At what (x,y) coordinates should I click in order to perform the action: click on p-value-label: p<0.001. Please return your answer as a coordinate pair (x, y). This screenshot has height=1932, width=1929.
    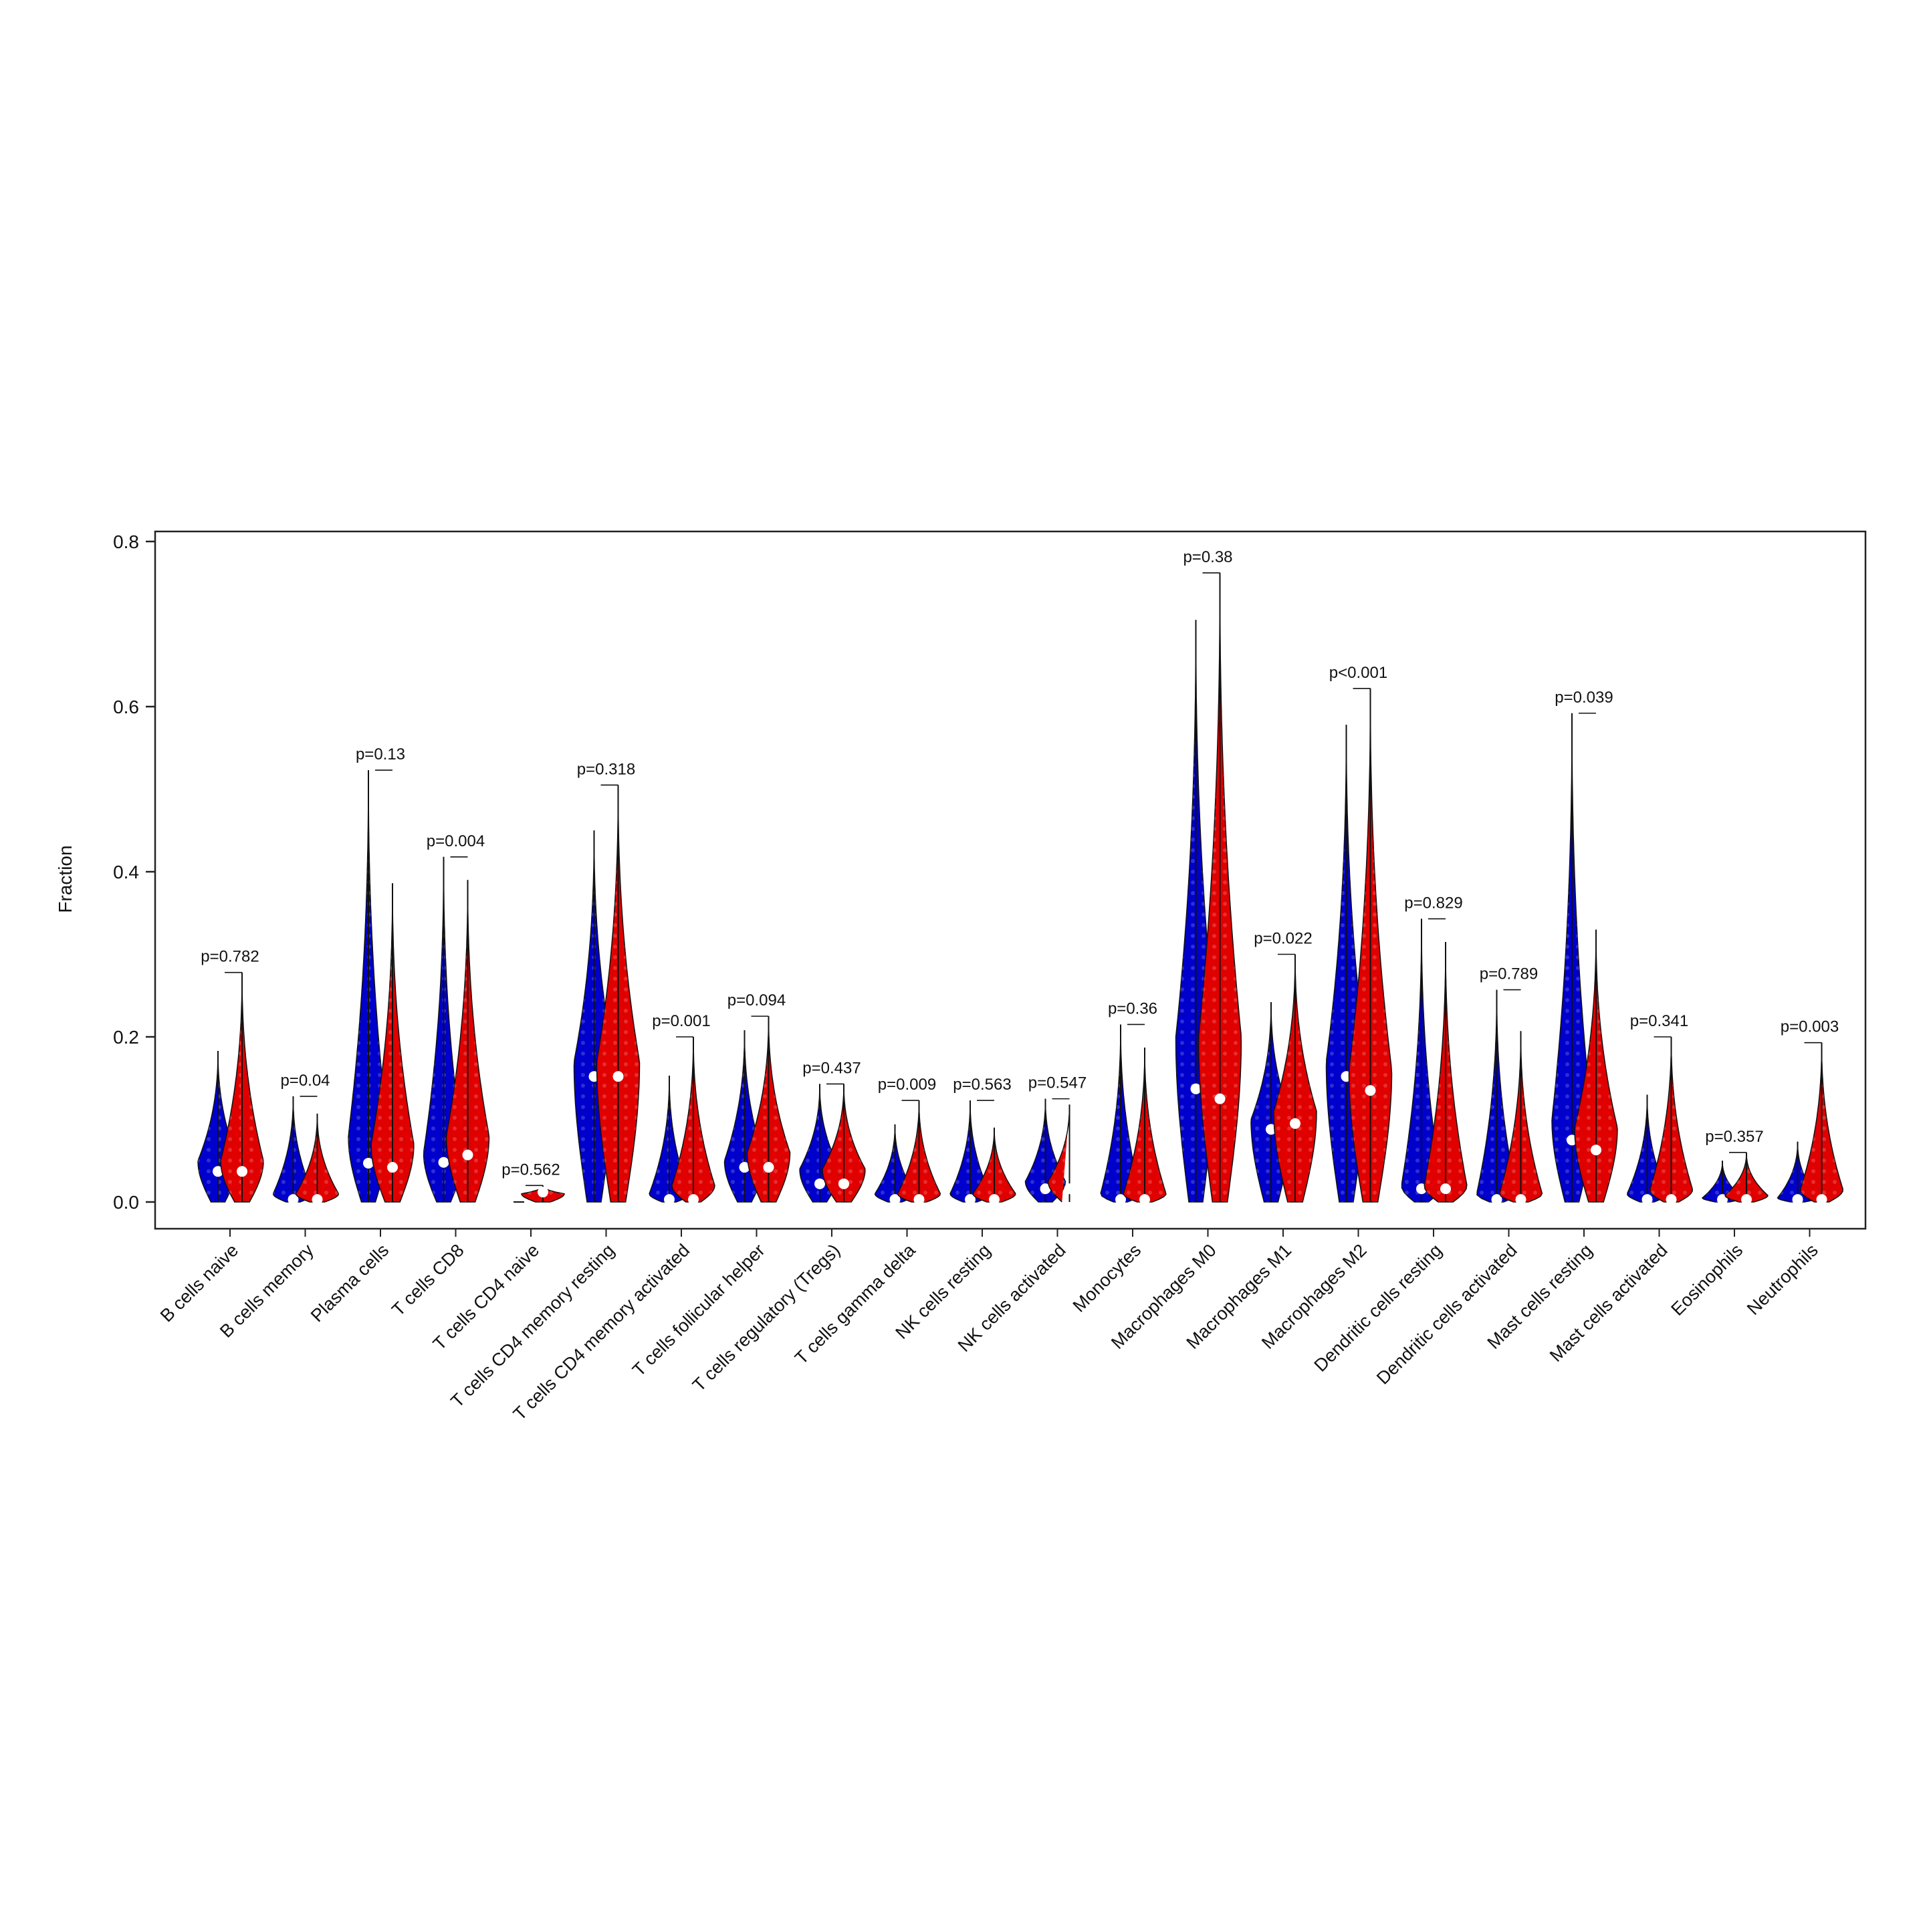
    Looking at the image, I should click on (1358, 673).